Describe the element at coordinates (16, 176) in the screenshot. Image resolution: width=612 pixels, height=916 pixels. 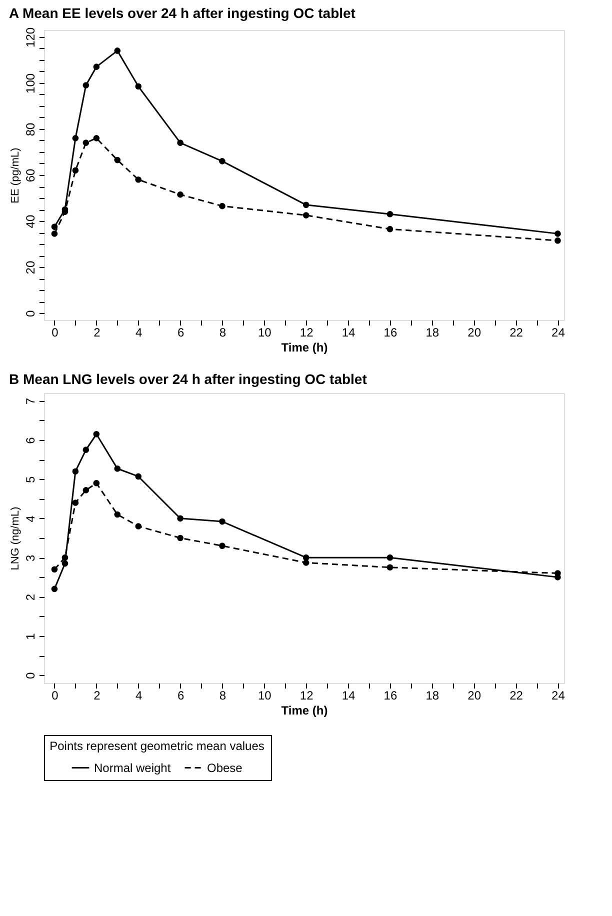
I see `y-axis-title: EE (pg/mL)` at that location.